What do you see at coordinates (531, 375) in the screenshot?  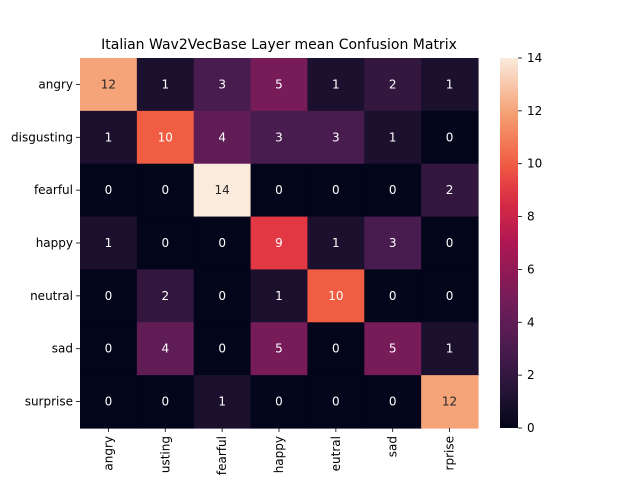 I see `colorbar-tick-label: 2` at bounding box center [531, 375].